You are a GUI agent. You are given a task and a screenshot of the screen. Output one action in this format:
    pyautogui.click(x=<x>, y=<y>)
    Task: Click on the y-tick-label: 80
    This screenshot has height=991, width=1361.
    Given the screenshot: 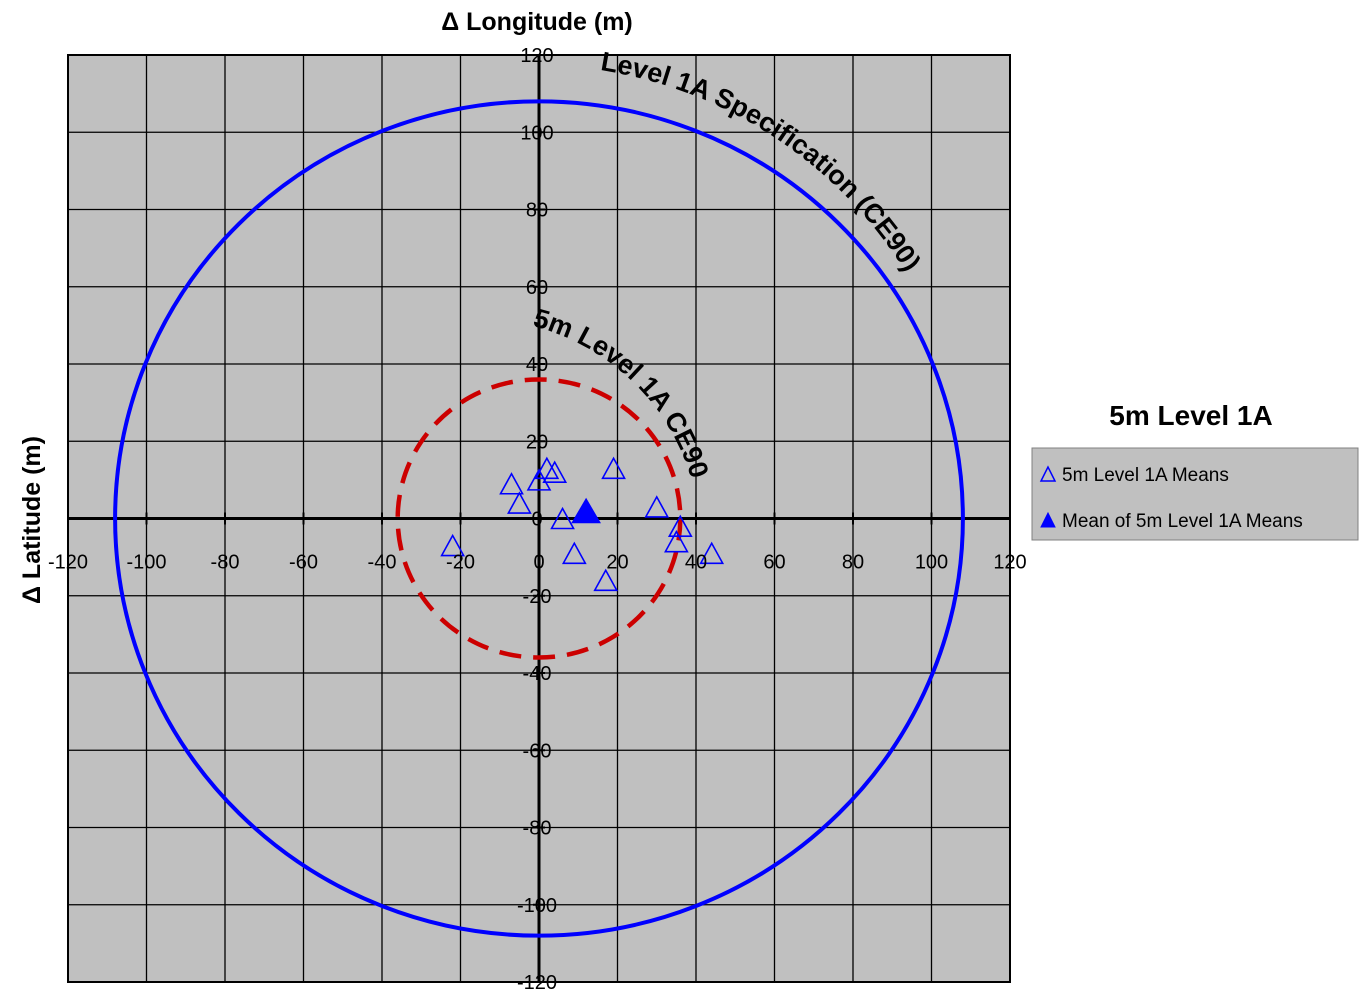 What is the action you would take?
    pyautogui.click(x=537, y=211)
    